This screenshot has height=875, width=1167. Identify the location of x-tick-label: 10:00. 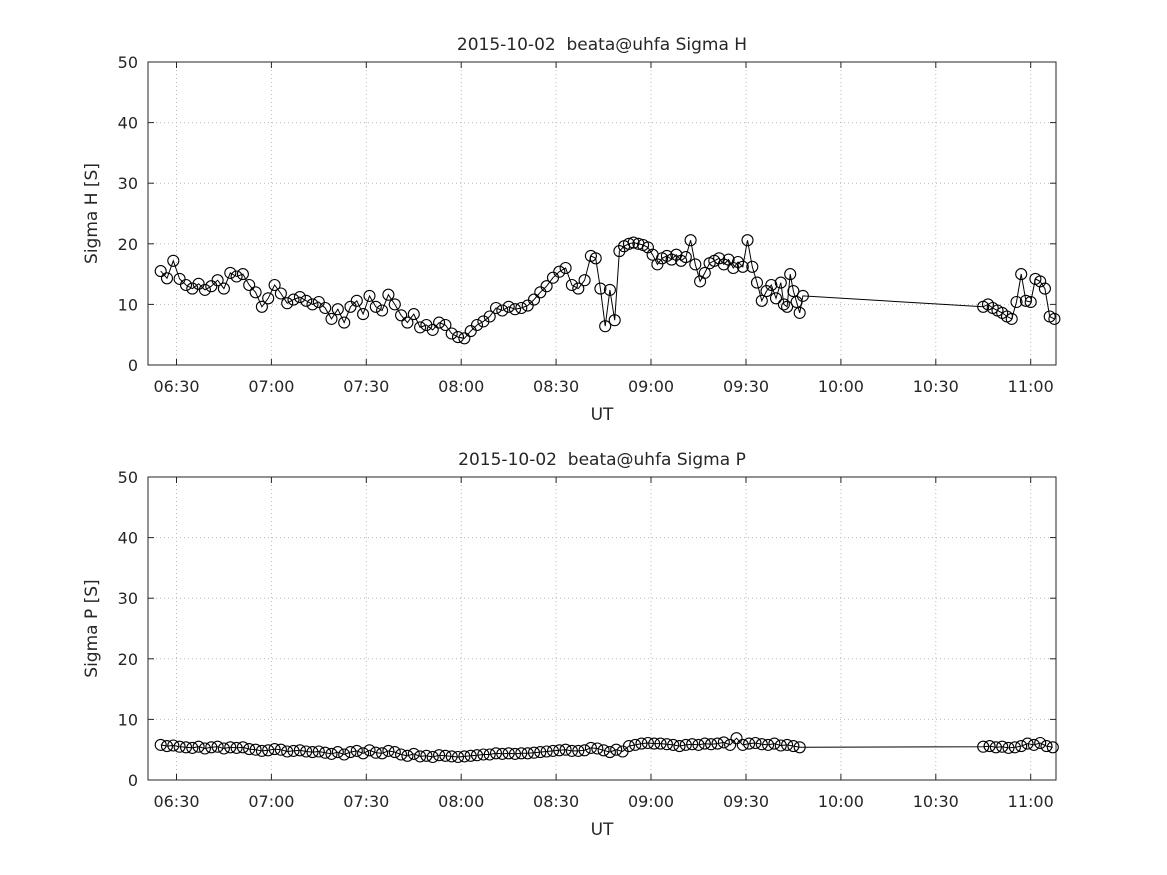
(841, 386).